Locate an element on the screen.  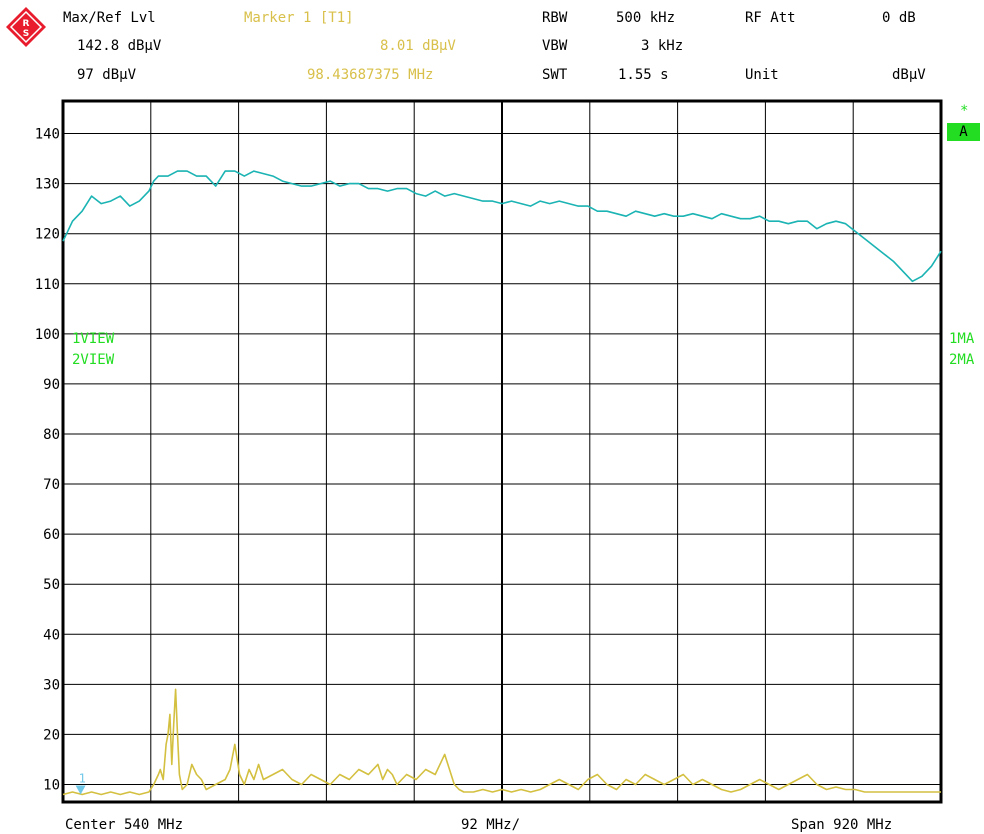
unit-value: dBμV is located at coordinates (909, 75).